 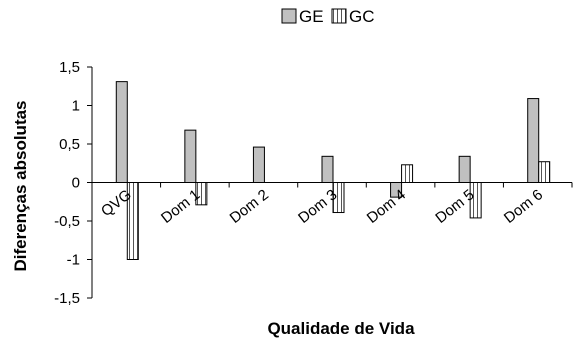 What do you see at coordinates (67, 298) in the screenshot?
I see `y-tick-label: -1,5` at bounding box center [67, 298].